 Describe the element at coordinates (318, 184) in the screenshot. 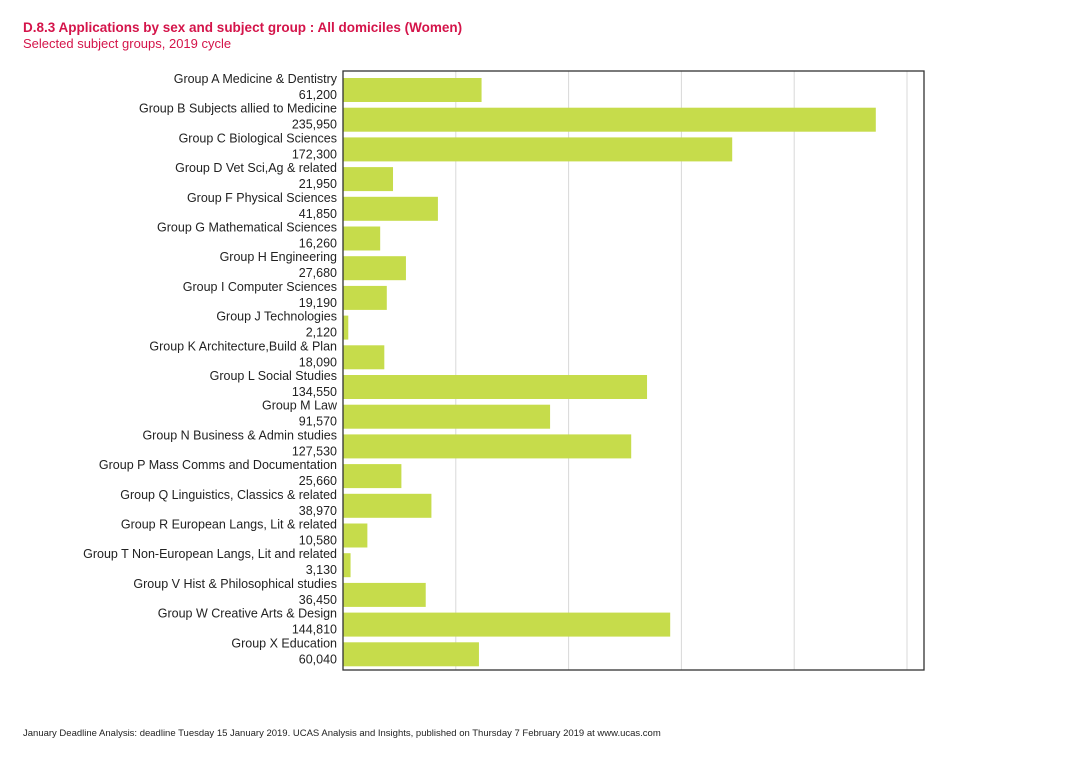

I see `value-label: 21,950` at that location.